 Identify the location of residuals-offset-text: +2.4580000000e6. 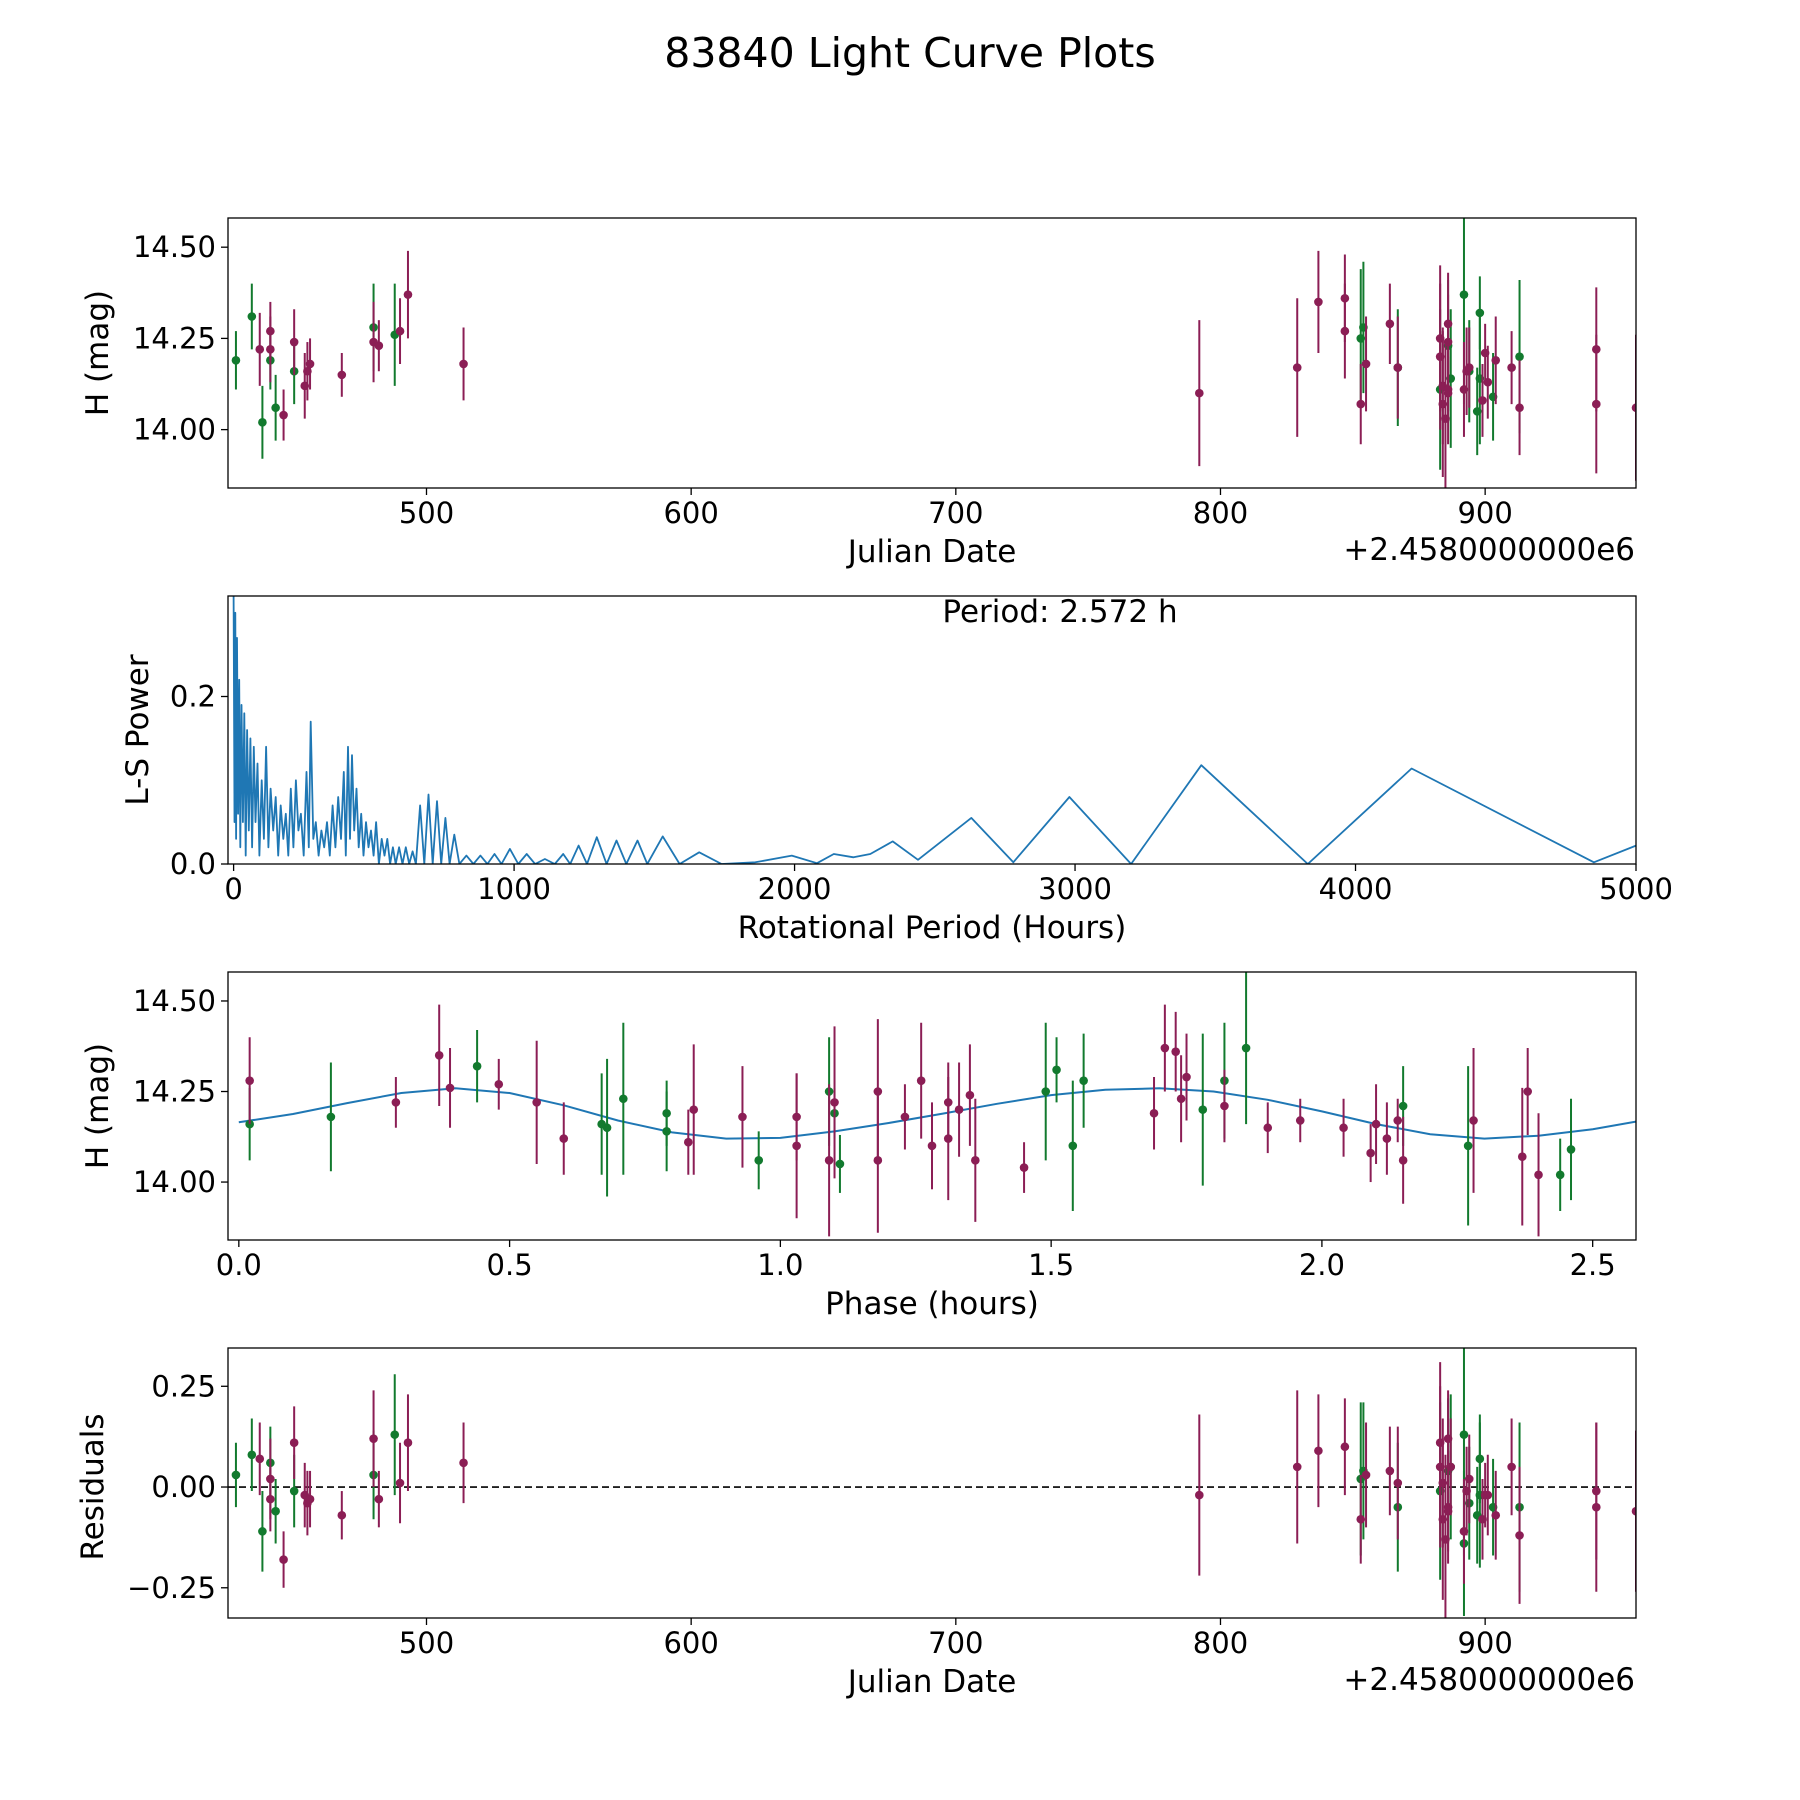
(1489, 1680).